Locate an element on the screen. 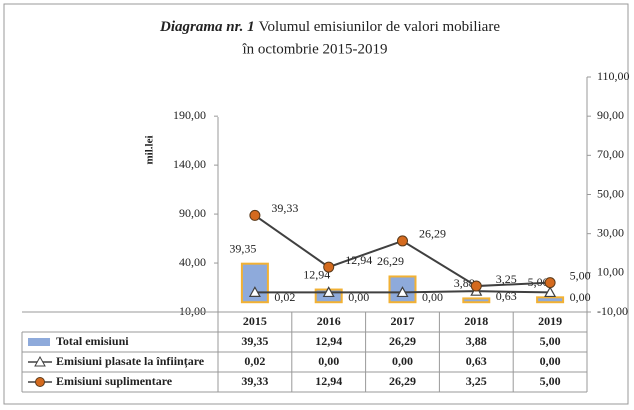  legend-label: Emisiuni suplimentare is located at coordinates (114, 381).